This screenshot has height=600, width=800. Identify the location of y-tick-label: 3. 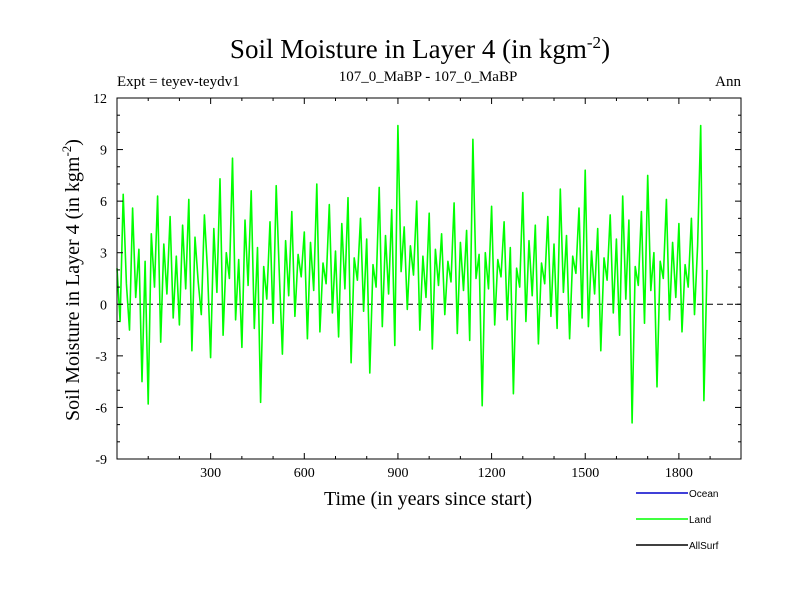
(103, 254).